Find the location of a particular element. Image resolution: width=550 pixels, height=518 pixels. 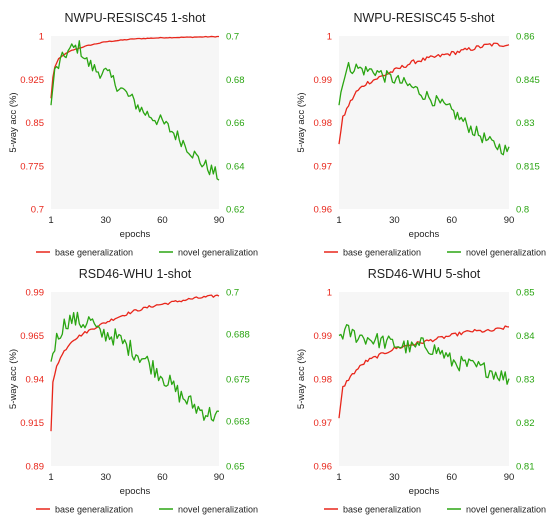

left-y-tick-label: 0.775 is located at coordinates (32, 166).